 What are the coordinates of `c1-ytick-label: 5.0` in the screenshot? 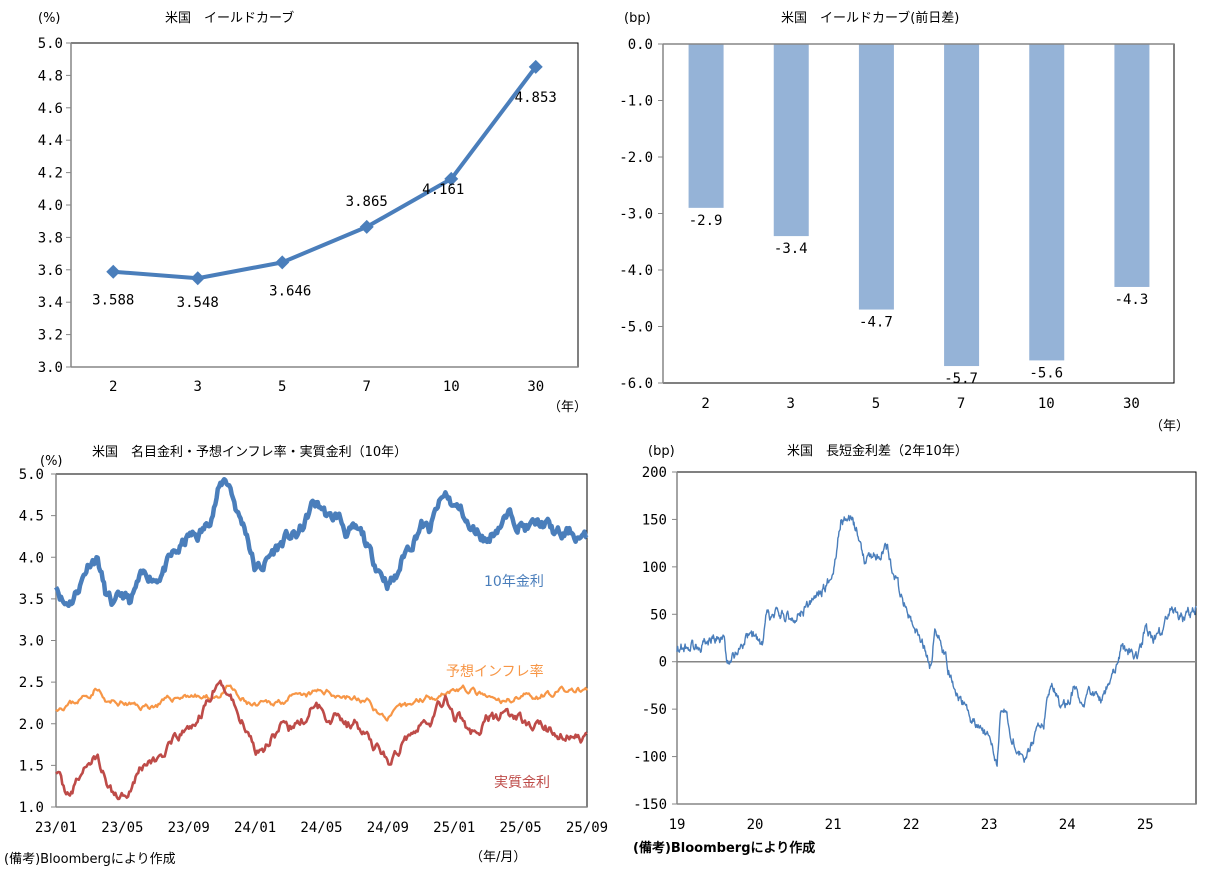 It's located at (50, 44).